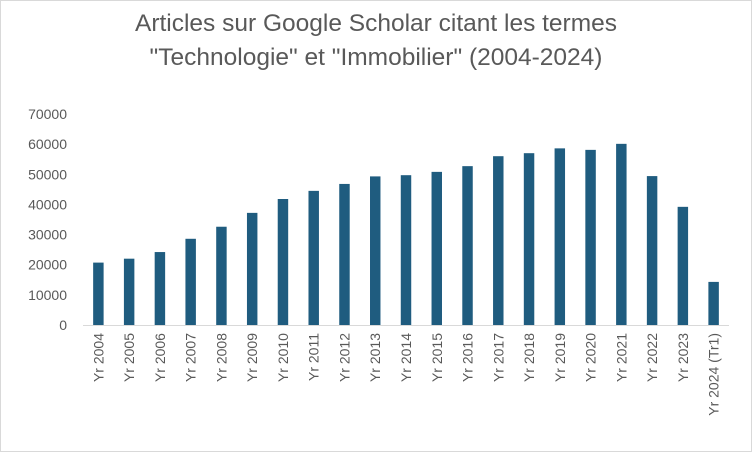 Image resolution: width=752 pixels, height=452 pixels. What do you see at coordinates (98, 357) in the screenshot?
I see `x-tick-label: Yr 2004` at bounding box center [98, 357].